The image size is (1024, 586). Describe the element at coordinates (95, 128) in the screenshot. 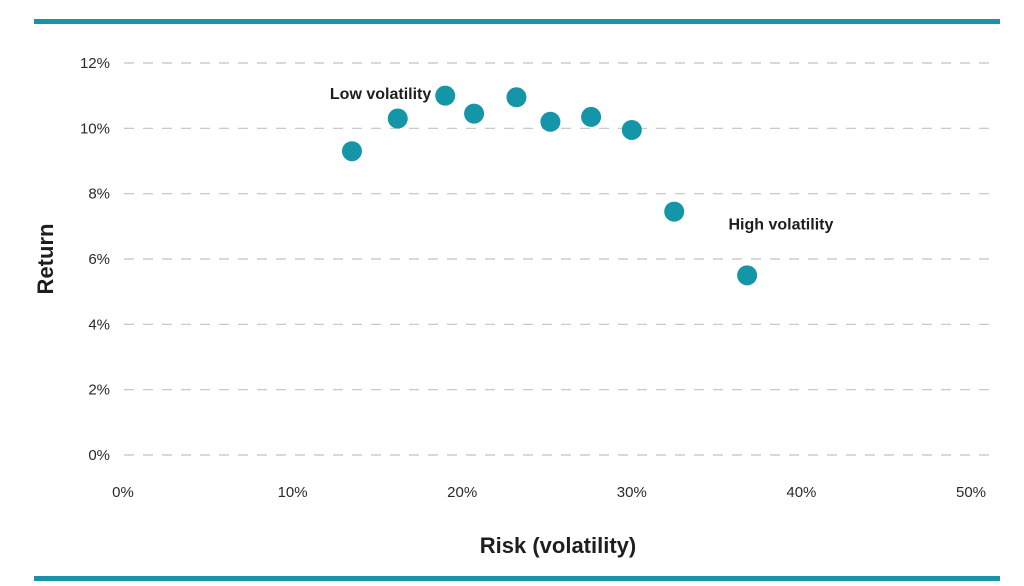

I see `y-tick-label: 10%` at that location.